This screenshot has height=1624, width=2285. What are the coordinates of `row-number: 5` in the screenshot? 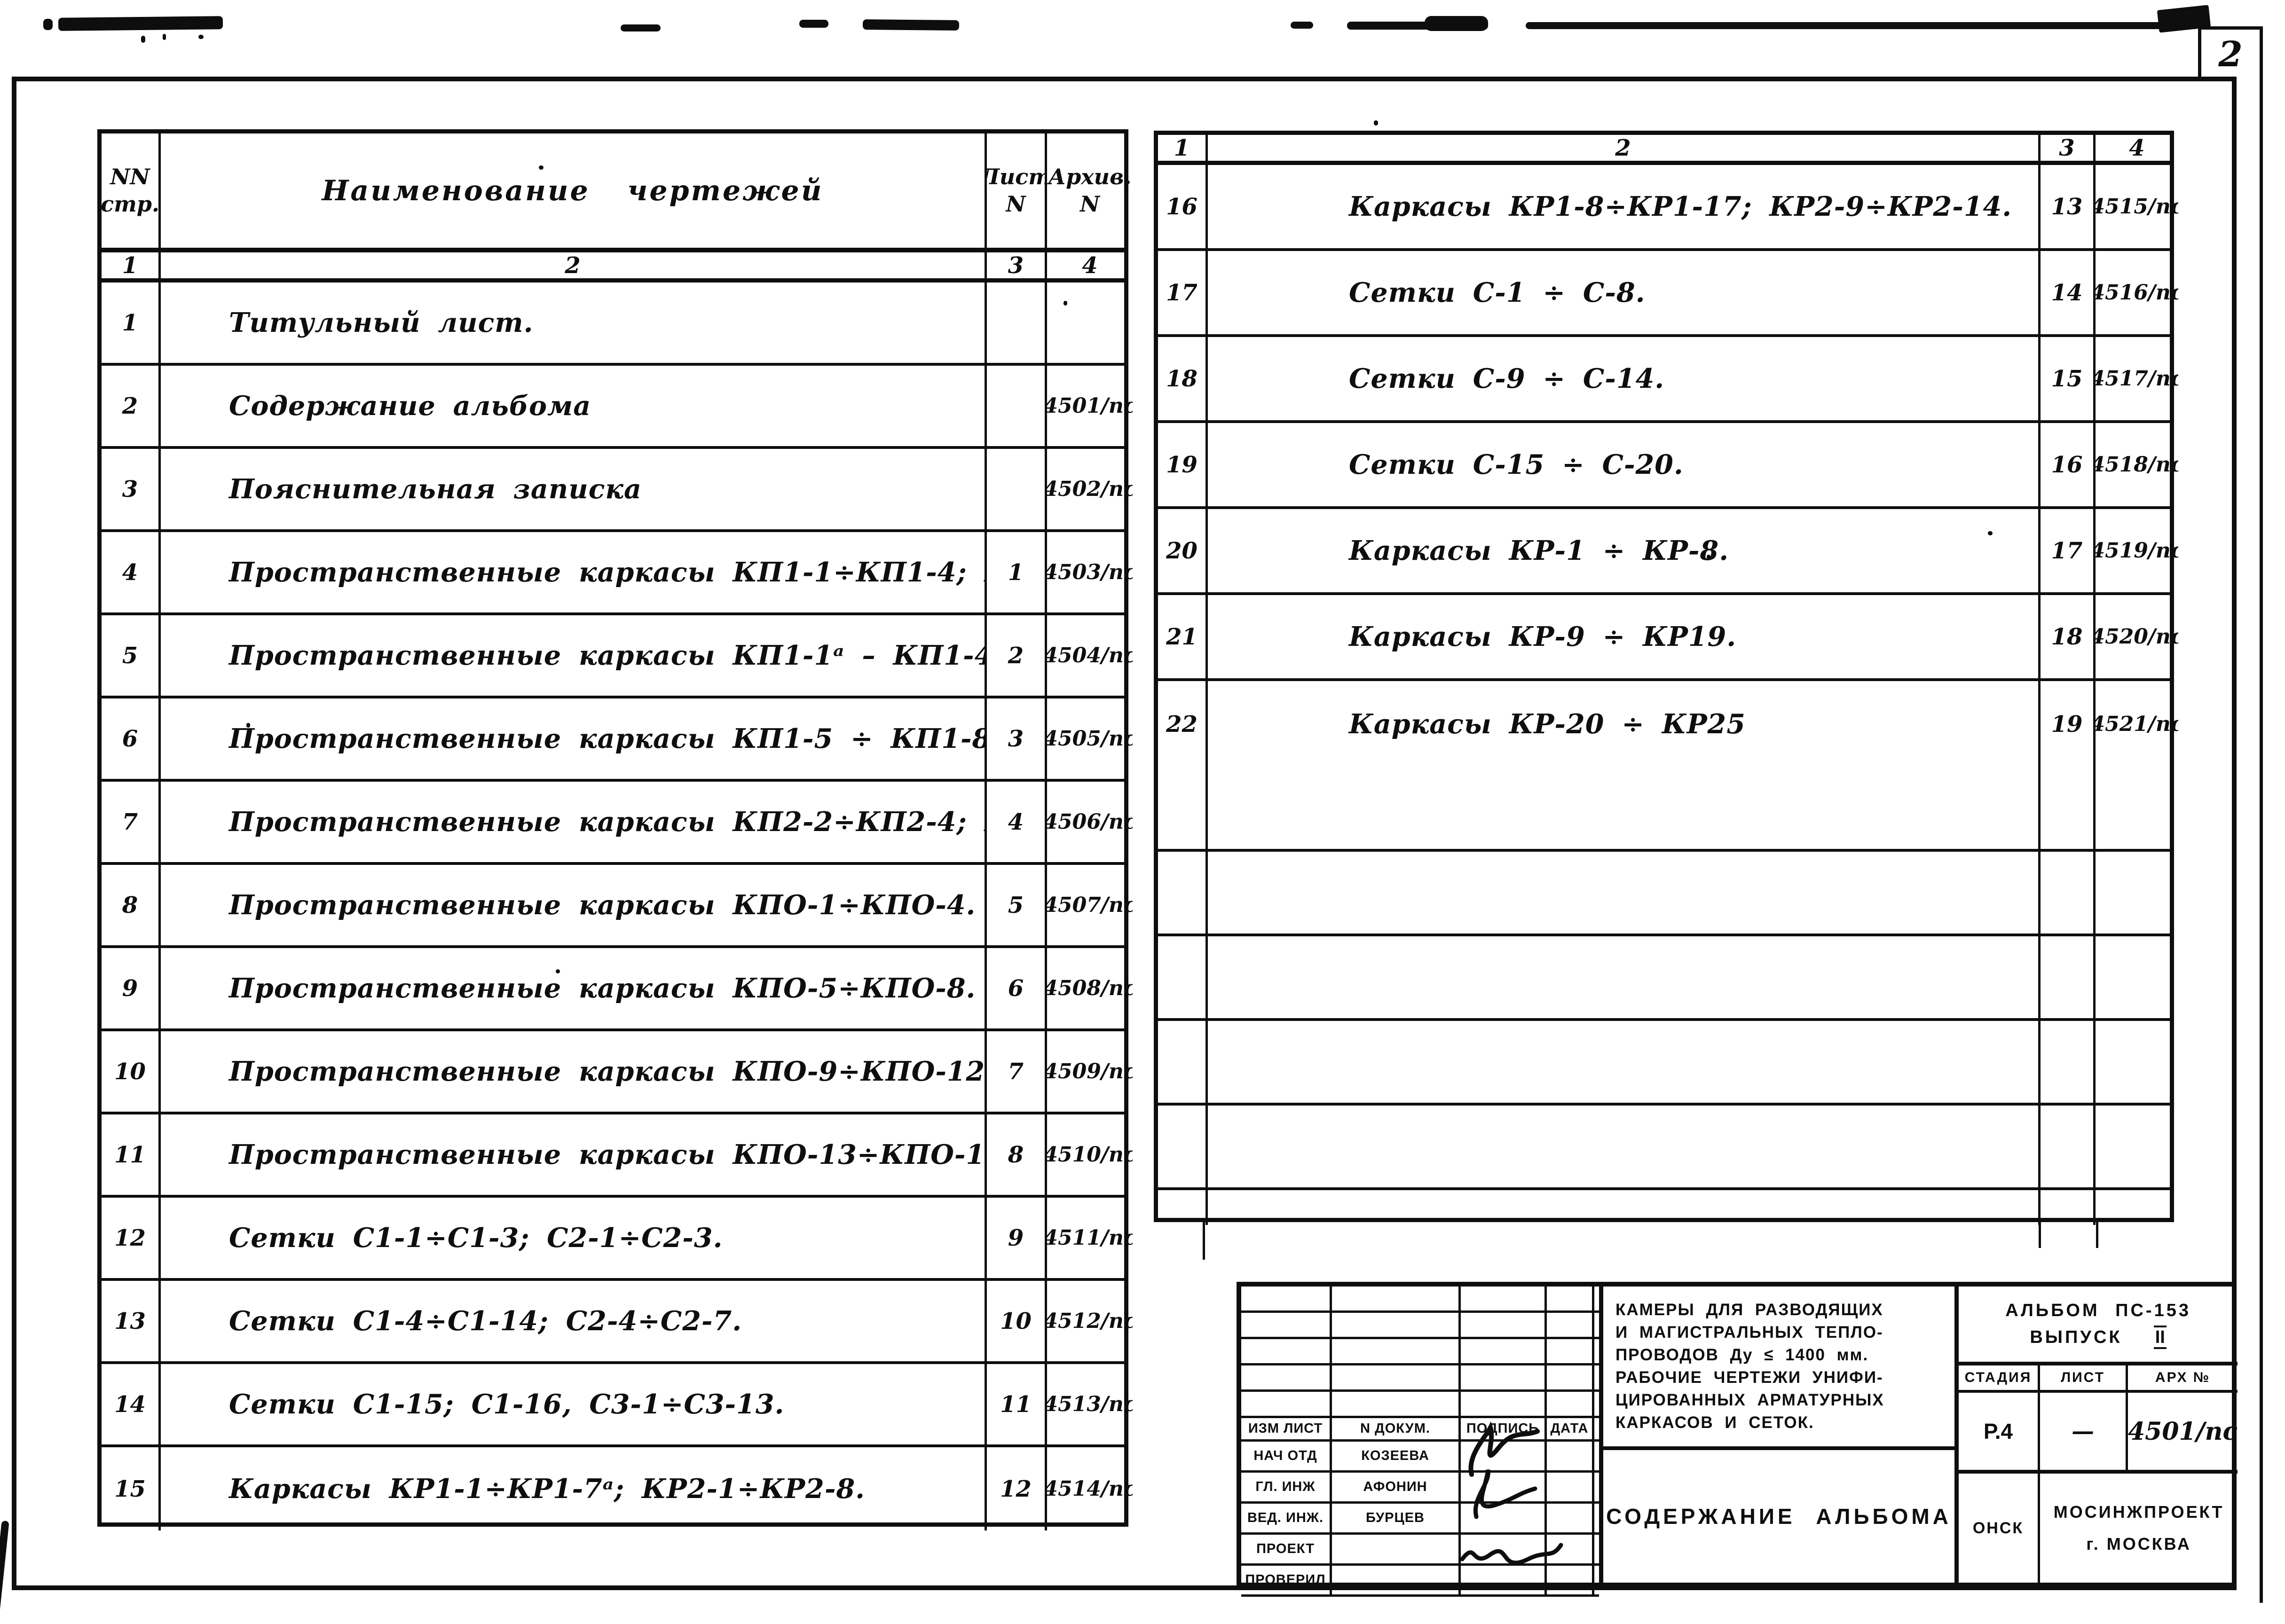 It's located at (131, 655).